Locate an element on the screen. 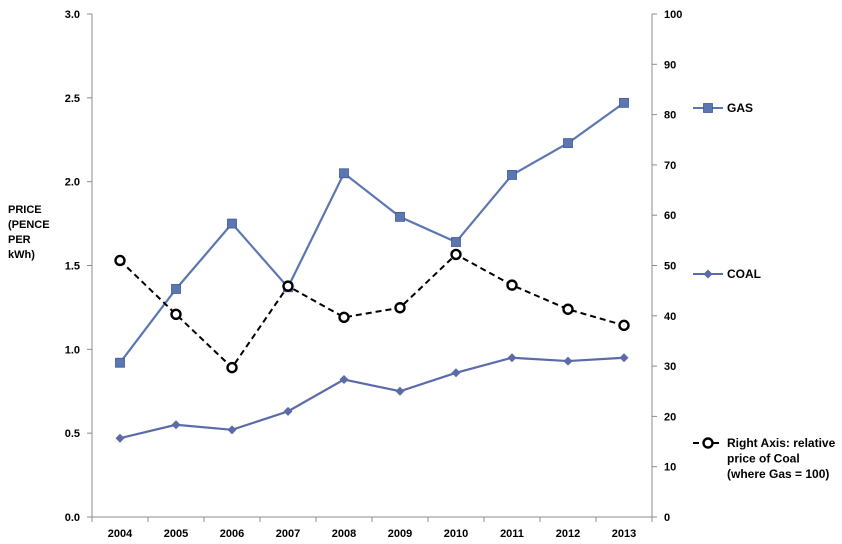 This screenshot has width=842, height=544. legend-label: (where Gas = 100) is located at coordinates (778, 474).